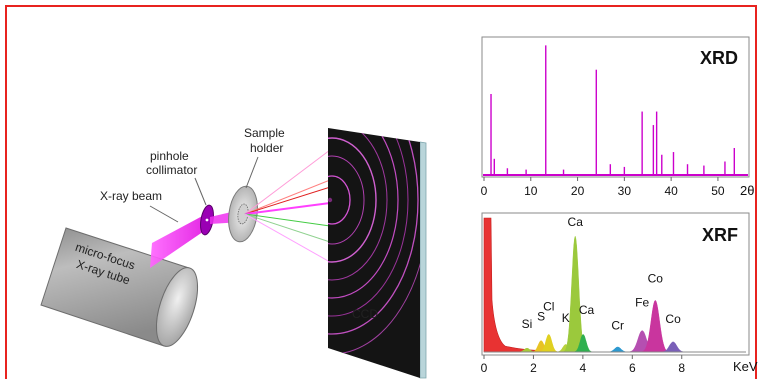 Image resolution: width=762 pixels, height=384 pixels. I want to click on xrd-tick-label-4: 40, so click(671, 191).